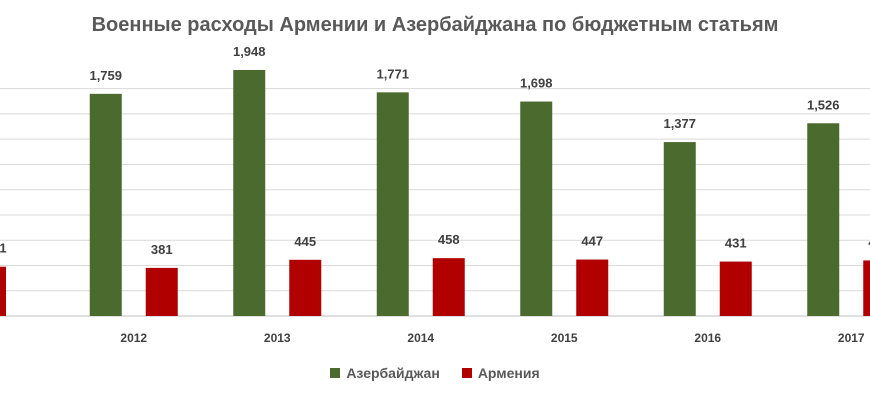  I want to click on data-label-armenia-2012: 381, so click(162, 249).